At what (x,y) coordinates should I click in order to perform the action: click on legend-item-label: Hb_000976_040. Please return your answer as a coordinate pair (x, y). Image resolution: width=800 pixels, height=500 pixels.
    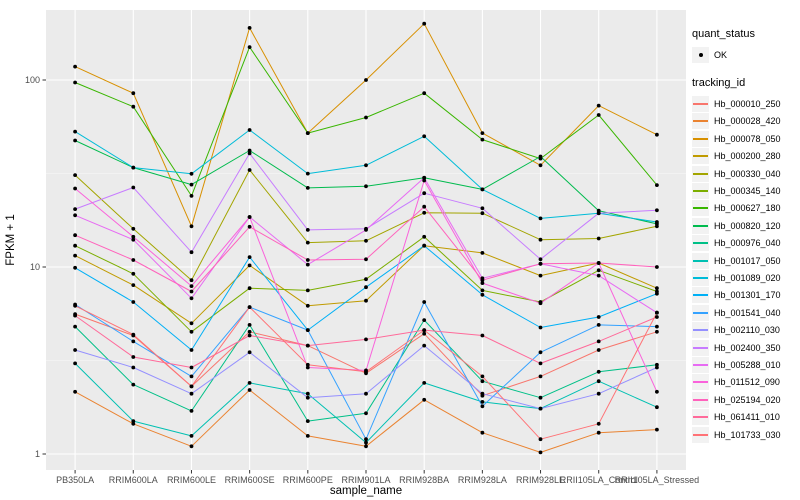
    Looking at the image, I should click on (747, 243).